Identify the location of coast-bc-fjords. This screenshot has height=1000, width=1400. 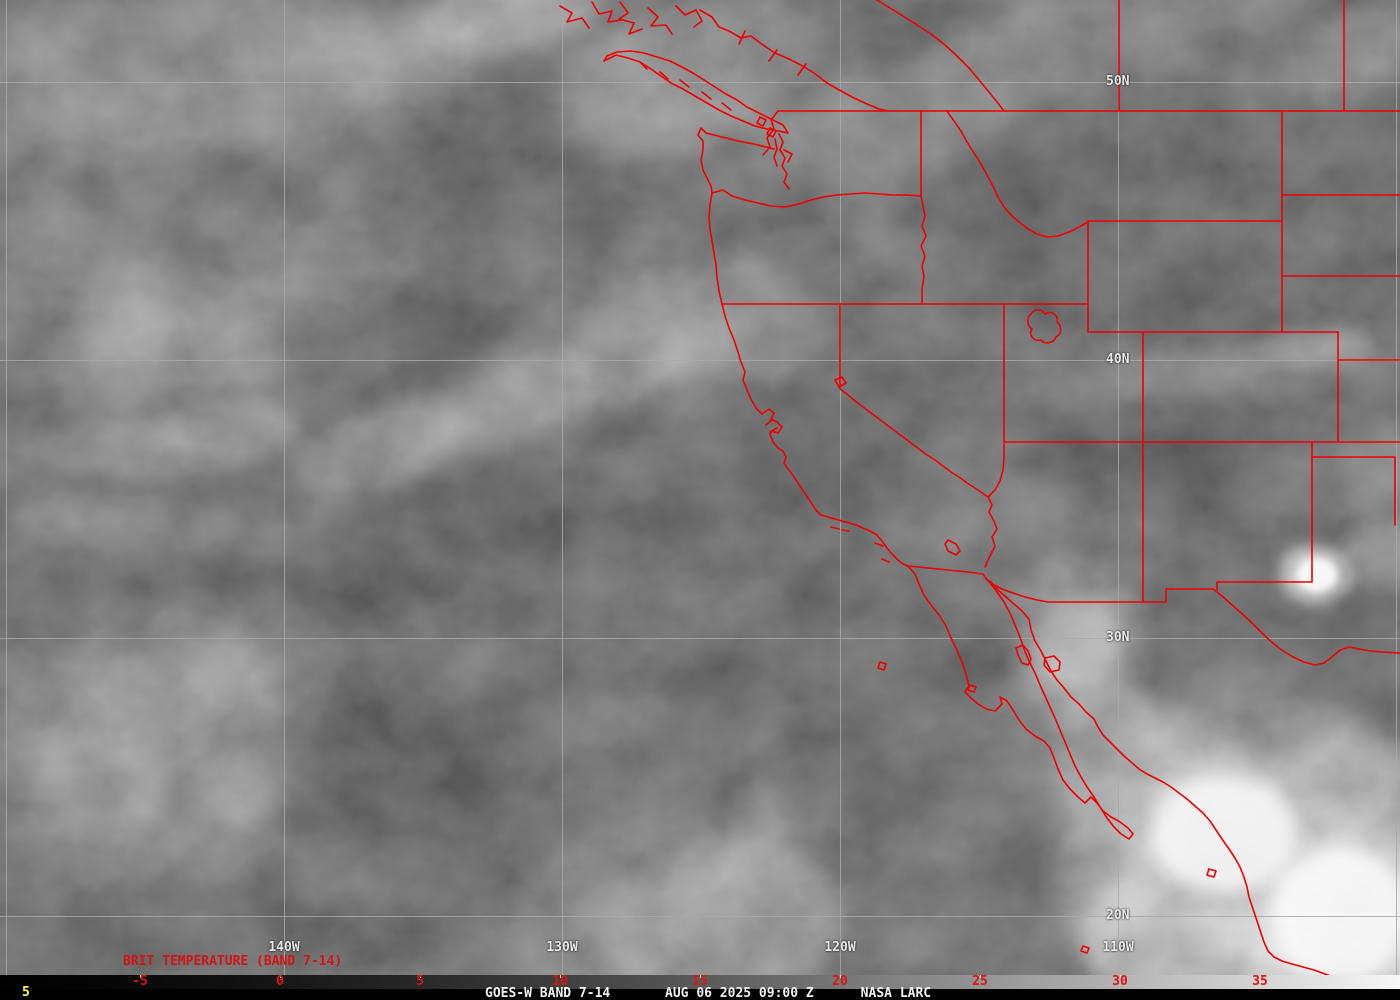
(631, 18).